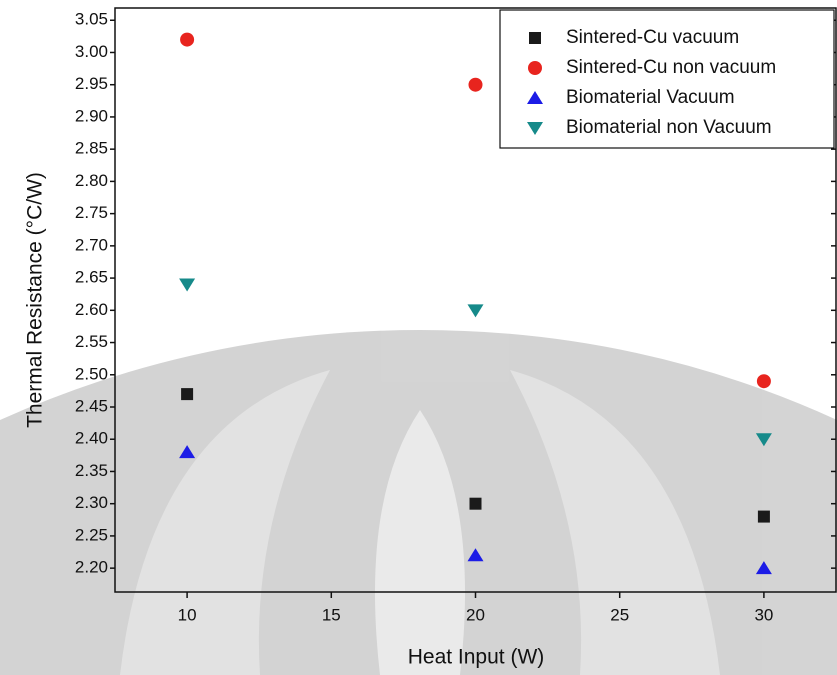 This screenshot has height=675, width=837. I want to click on y-tick-label: 2.85, so click(91, 148).